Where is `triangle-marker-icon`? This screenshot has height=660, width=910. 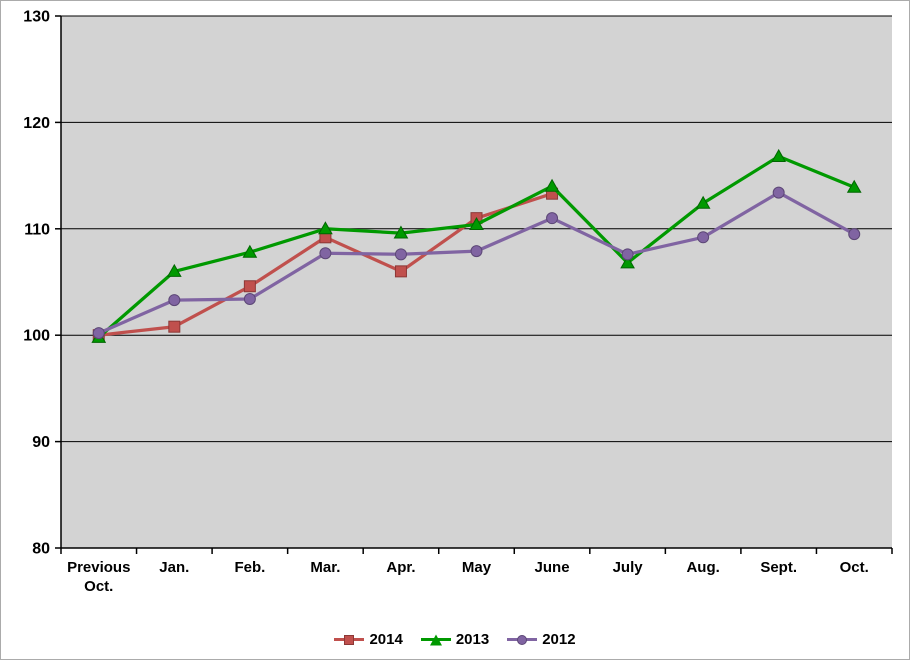
triangle-marker-icon is located at coordinates (435, 639).